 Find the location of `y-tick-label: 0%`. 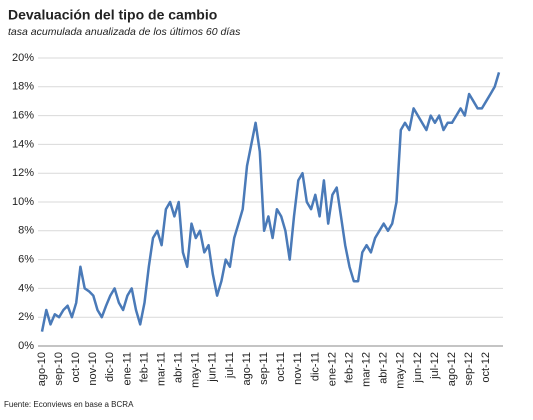

y-tick-label: 0% is located at coordinates (26, 346).